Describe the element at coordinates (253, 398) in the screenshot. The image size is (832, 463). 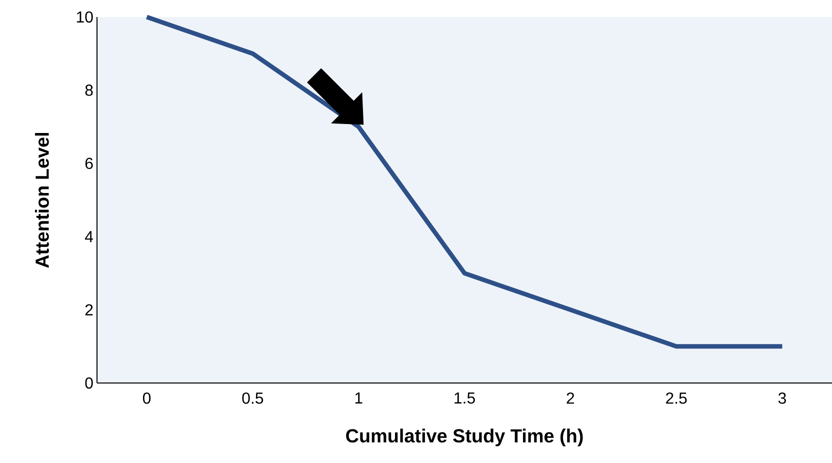
I see `x-tick-label: 0.5` at that location.